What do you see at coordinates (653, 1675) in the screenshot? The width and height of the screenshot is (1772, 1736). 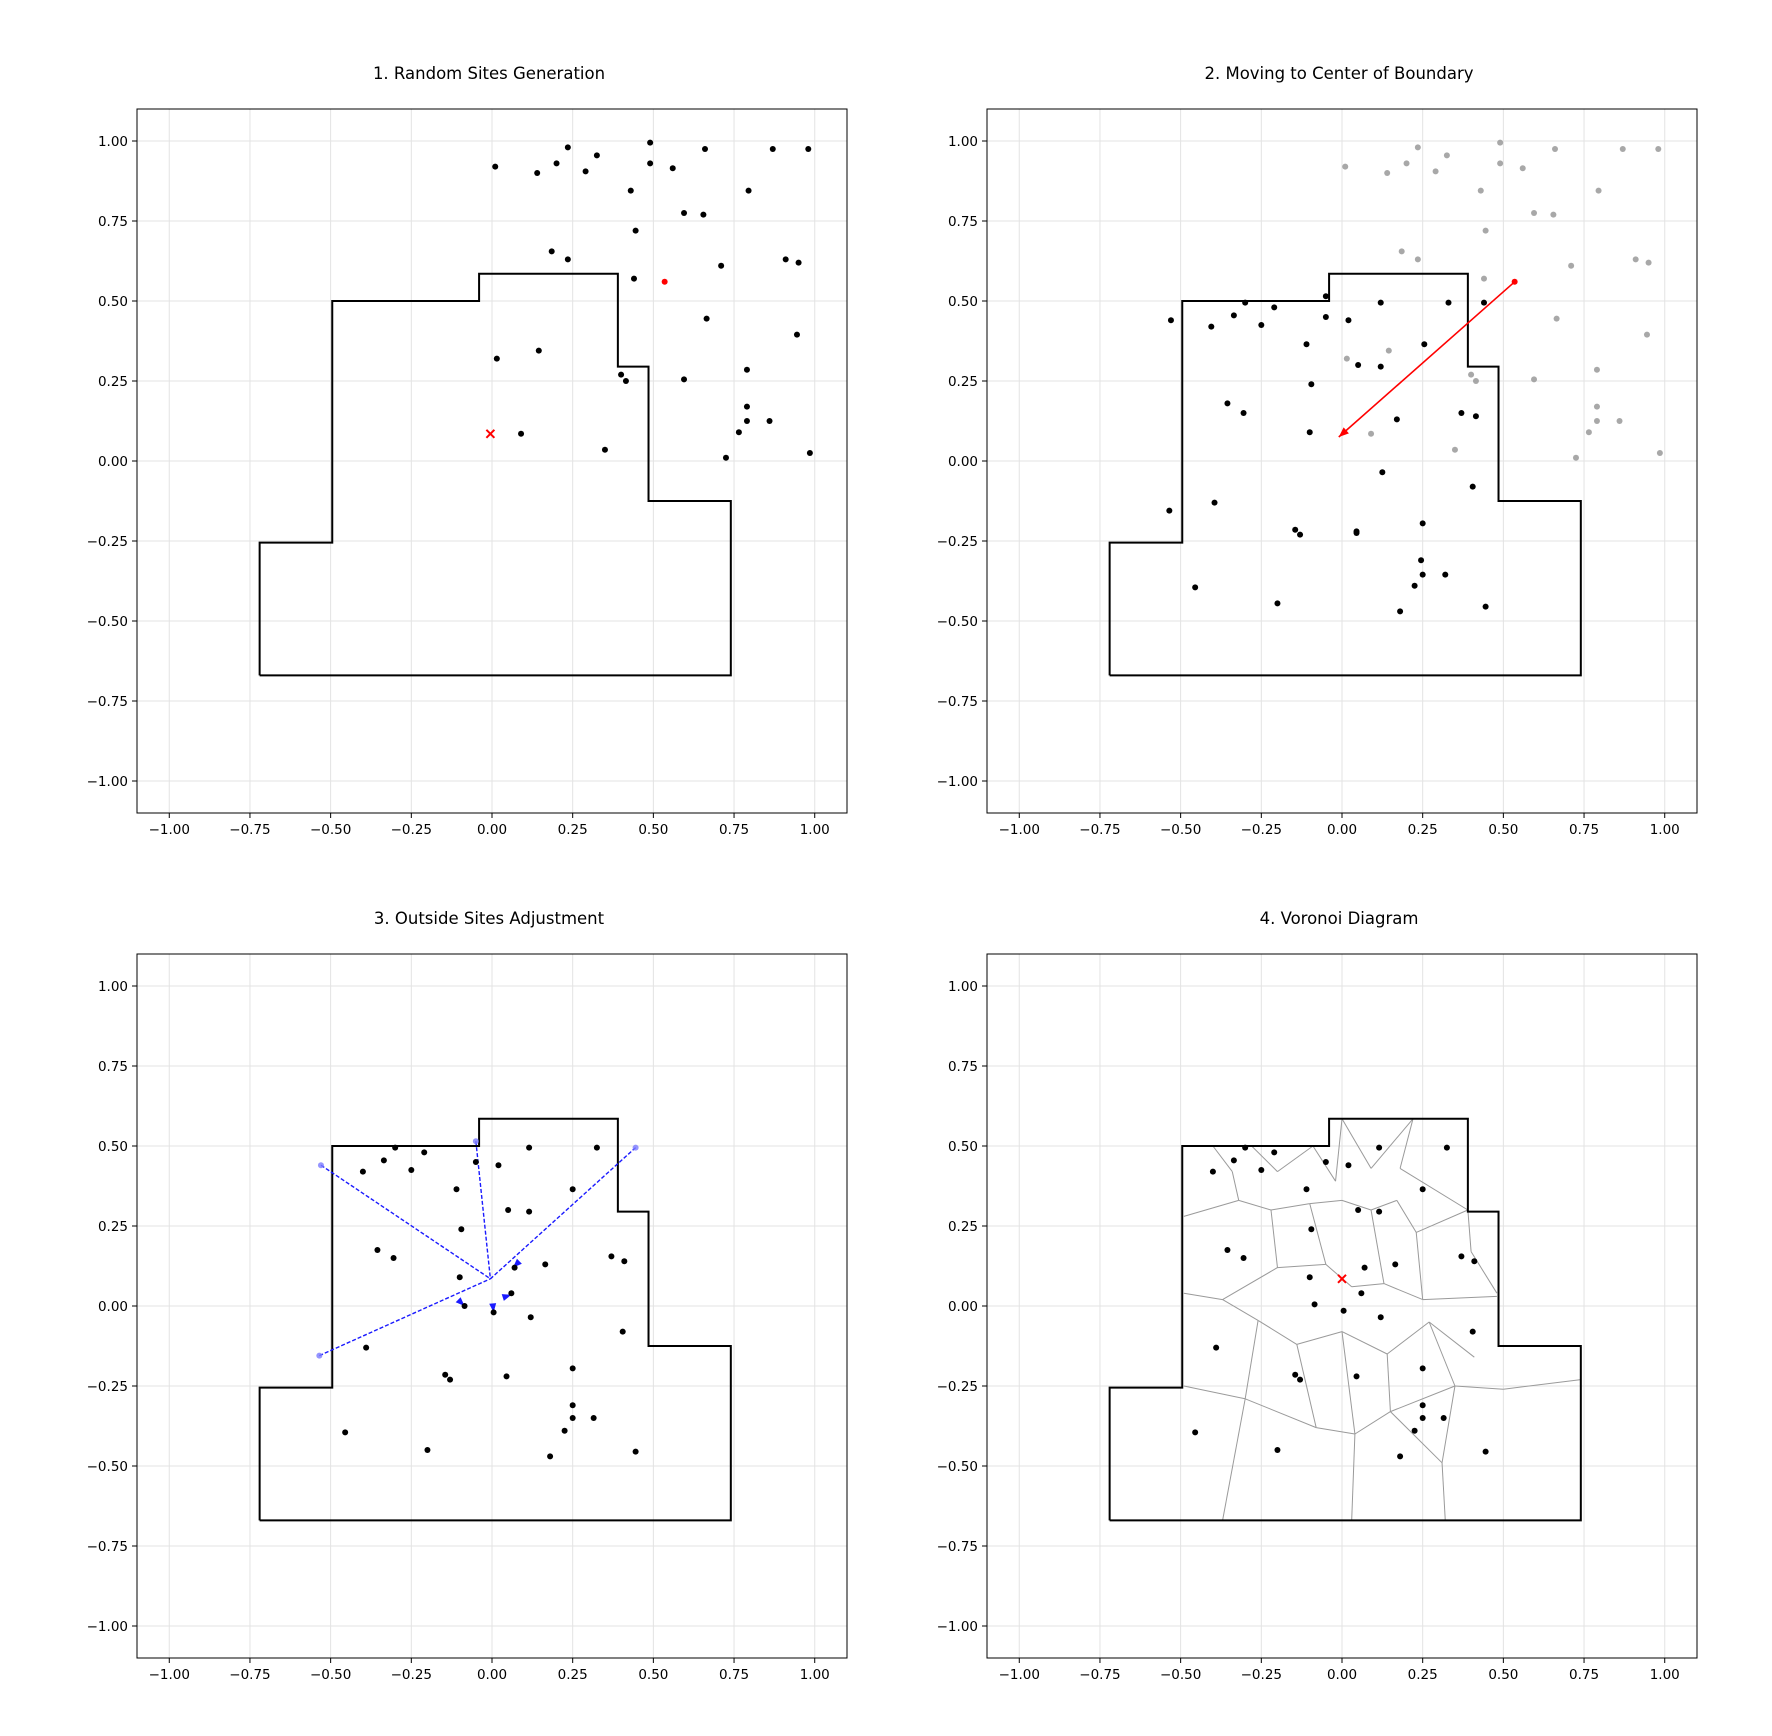 I see `x-tick-label: 0.50` at bounding box center [653, 1675].